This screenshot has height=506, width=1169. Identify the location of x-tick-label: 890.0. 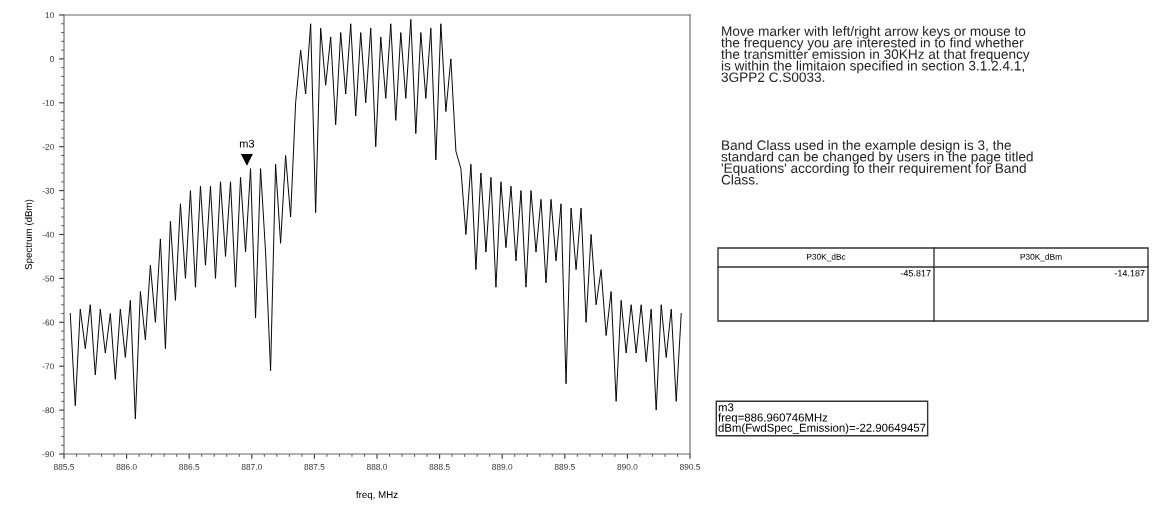
(627, 466).